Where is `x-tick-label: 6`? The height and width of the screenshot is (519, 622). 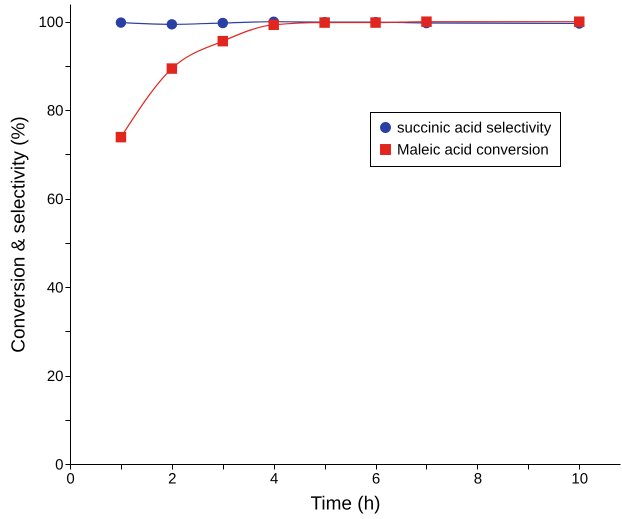
x-tick-label: 6 is located at coordinates (376, 479).